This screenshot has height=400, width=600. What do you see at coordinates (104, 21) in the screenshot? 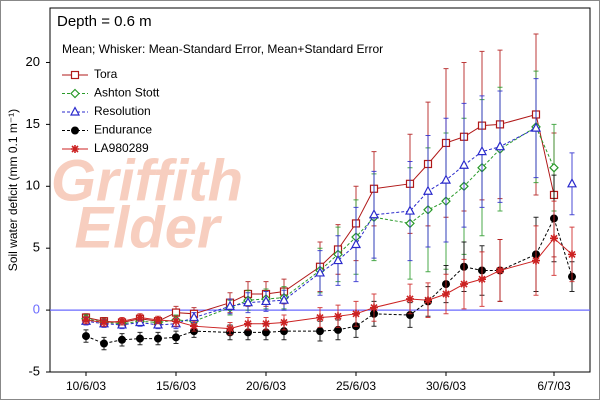
I see `chart-title: Depth = 0.6 m` at bounding box center [104, 21].